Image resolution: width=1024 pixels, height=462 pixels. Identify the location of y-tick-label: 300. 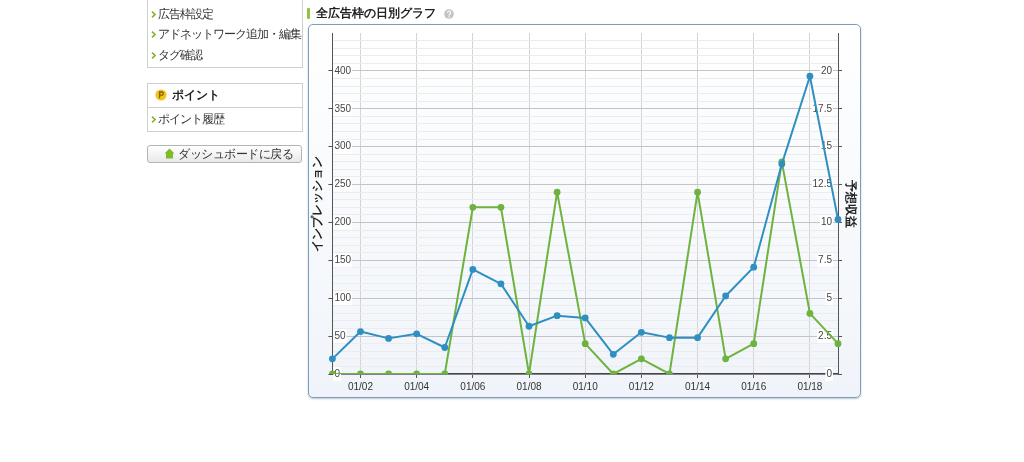
(343, 146).